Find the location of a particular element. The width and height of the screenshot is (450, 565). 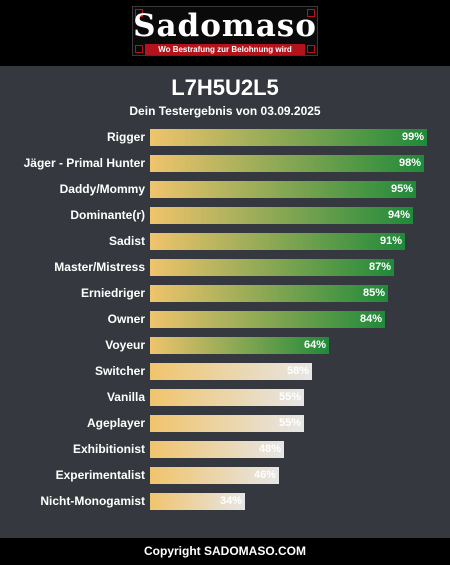

result-bar: 95% is located at coordinates (283, 189).